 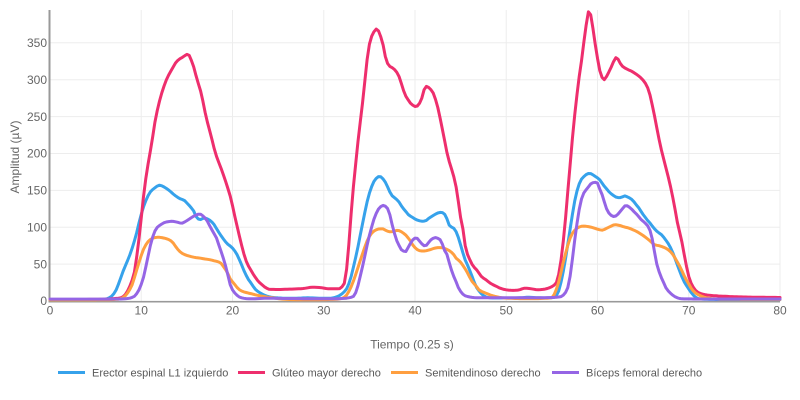 What do you see at coordinates (780, 311) in the screenshot?
I see `svg-text: 80` at bounding box center [780, 311].